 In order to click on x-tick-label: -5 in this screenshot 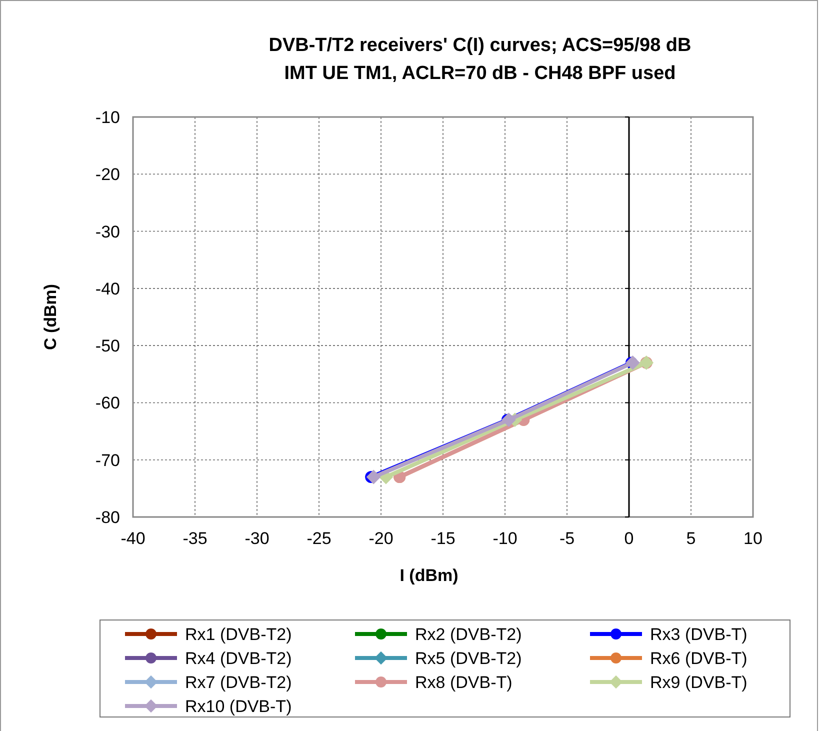, I will do `click(567, 538)`.